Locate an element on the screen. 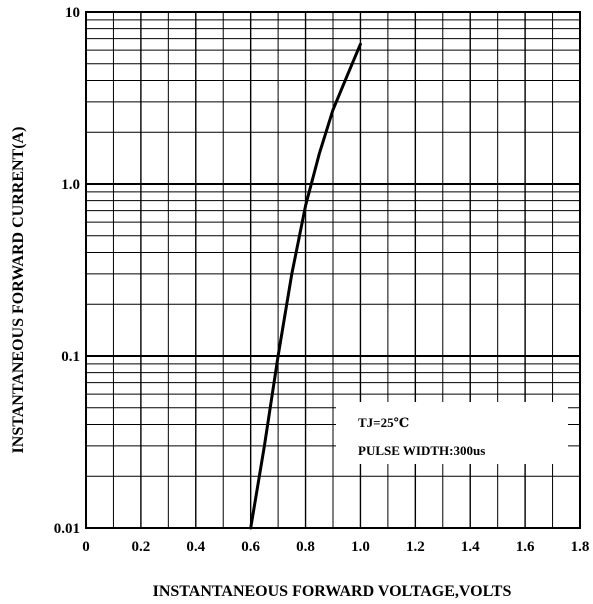 The image size is (593, 604). y-tick-label: 0.1 is located at coordinates (70, 357).